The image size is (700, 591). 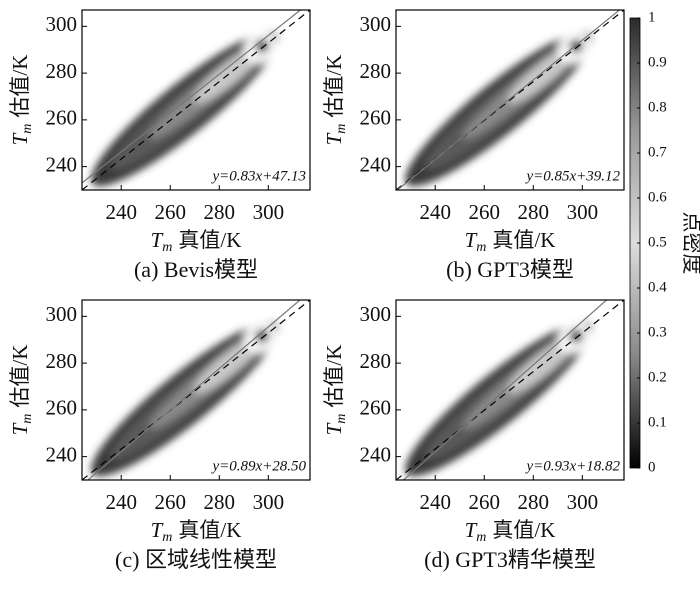 What do you see at coordinates (657, 197) in the screenshot?
I see `colorbar-tick-label: 0.6` at bounding box center [657, 197].